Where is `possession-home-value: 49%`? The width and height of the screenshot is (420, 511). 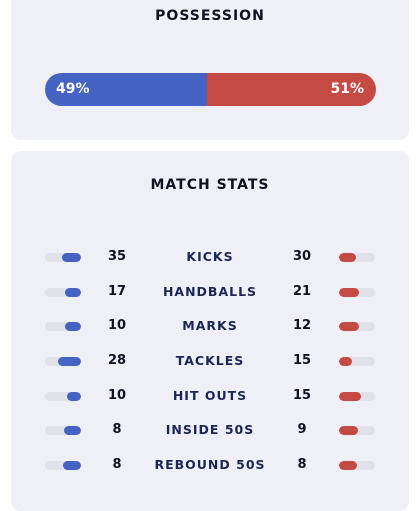
possession-home-value: 49% is located at coordinates (73, 89).